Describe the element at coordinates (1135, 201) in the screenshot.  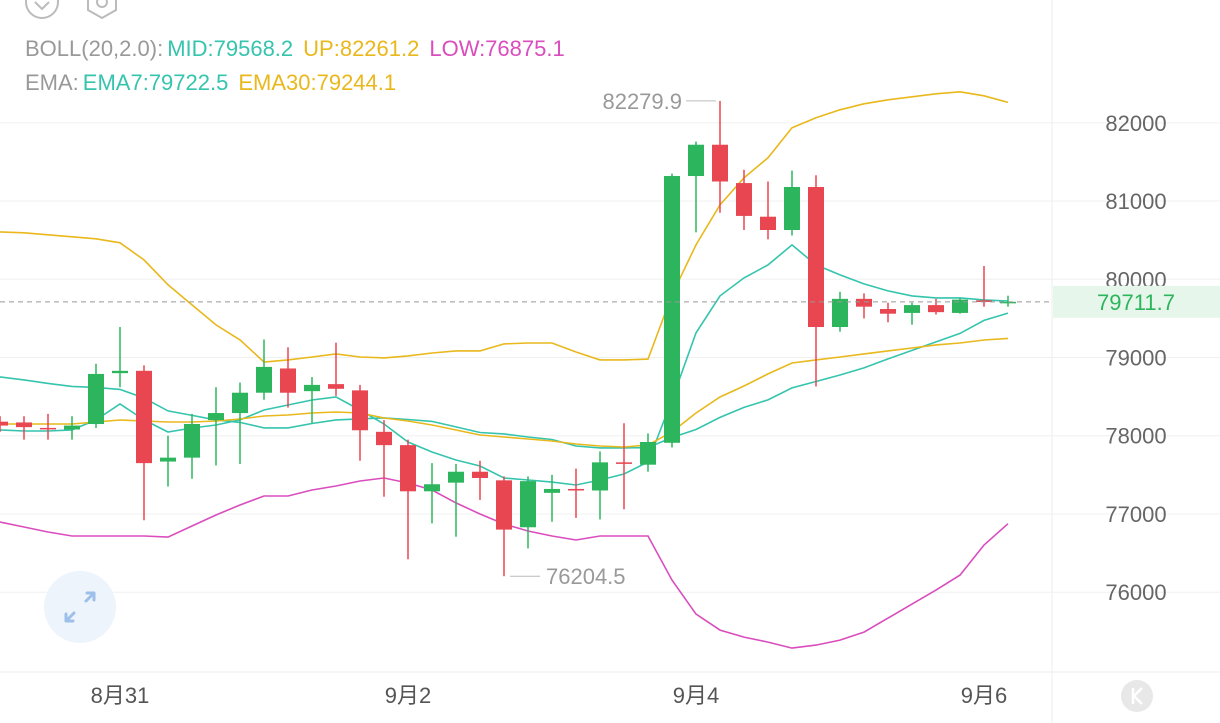
I see `y-tick-label: 81000` at that location.